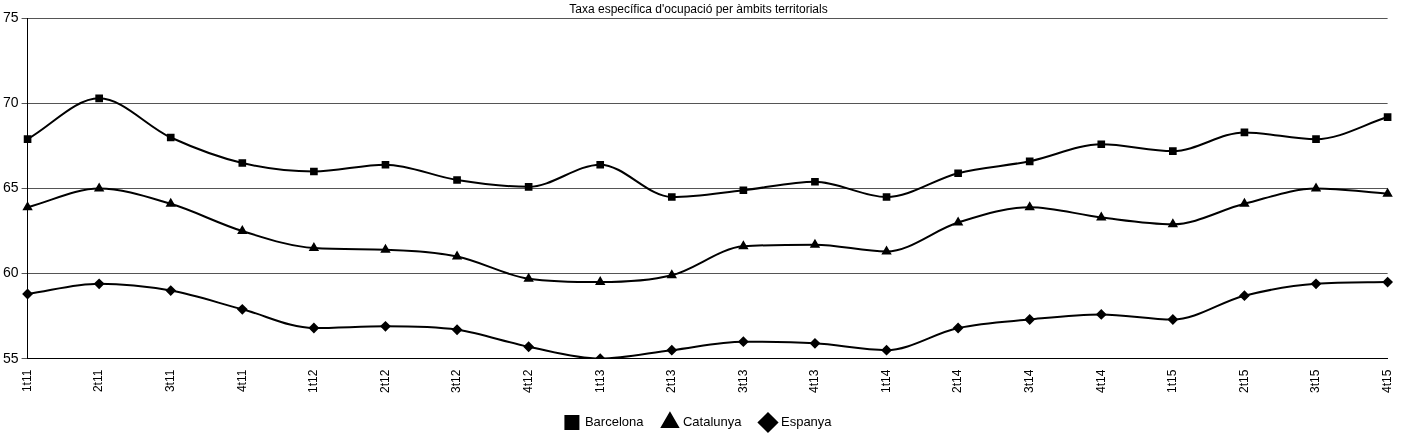  What do you see at coordinates (170, 381) in the screenshot?
I see `x-tick-label: 3t11` at bounding box center [170, 381].